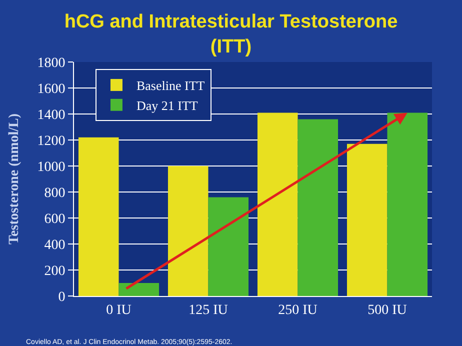 Image resolution: width=462 pixels, height=346 pixels. Describe the element at coordinates (51, 115) in the screenshot. I see `y-tick-label: 1400` at that location.